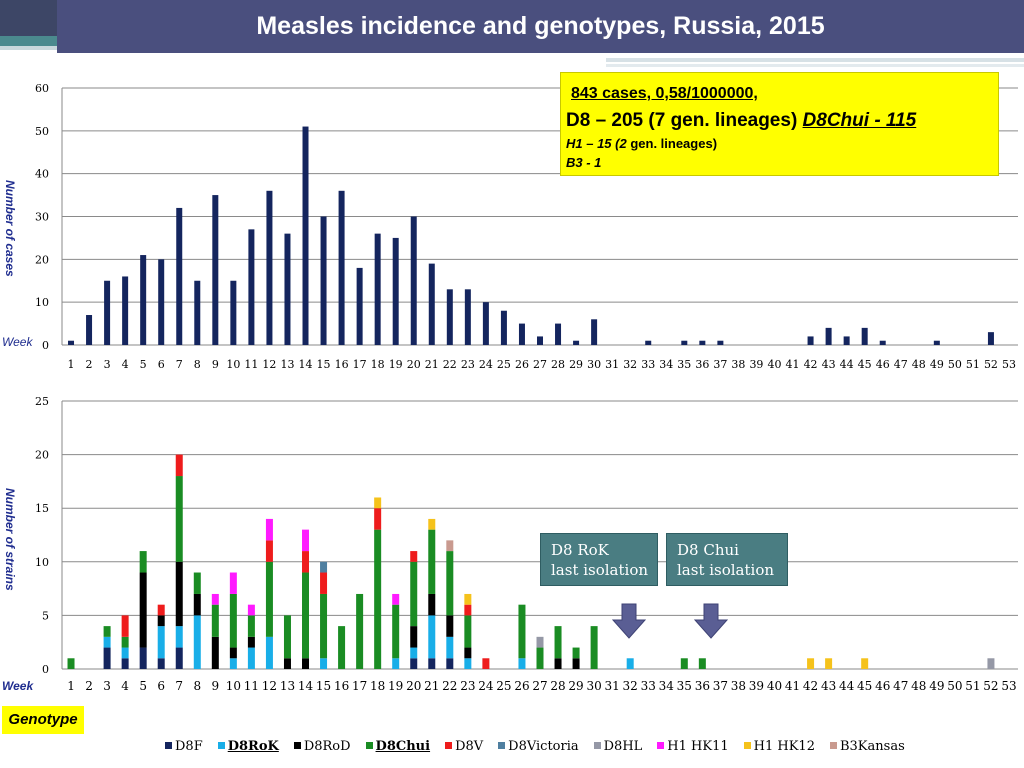 The image size is (1024, 768). What do you see at coordinates (42, 131) in the screenshot?
I see `top-y-tick-label: 50` at bounding box center [42, 131].